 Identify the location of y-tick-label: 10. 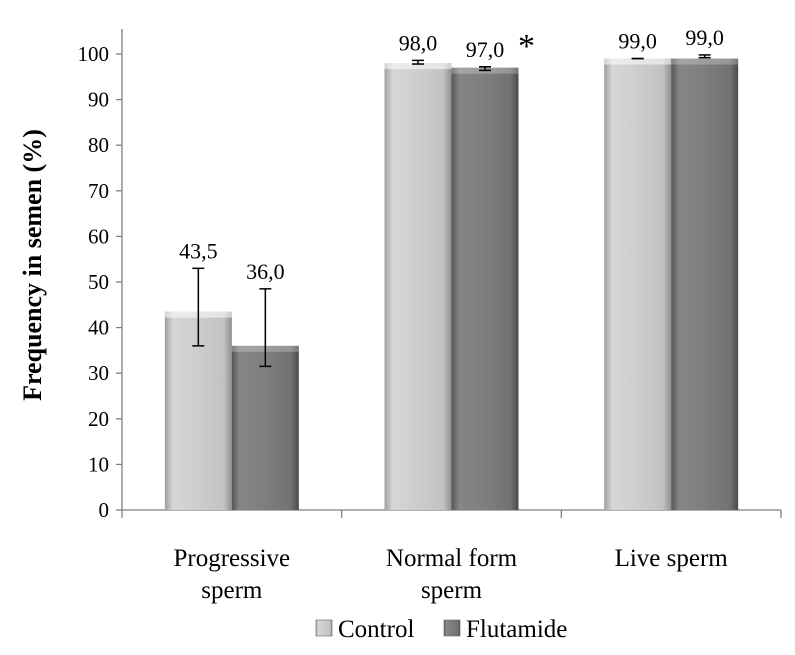
(98, 464).